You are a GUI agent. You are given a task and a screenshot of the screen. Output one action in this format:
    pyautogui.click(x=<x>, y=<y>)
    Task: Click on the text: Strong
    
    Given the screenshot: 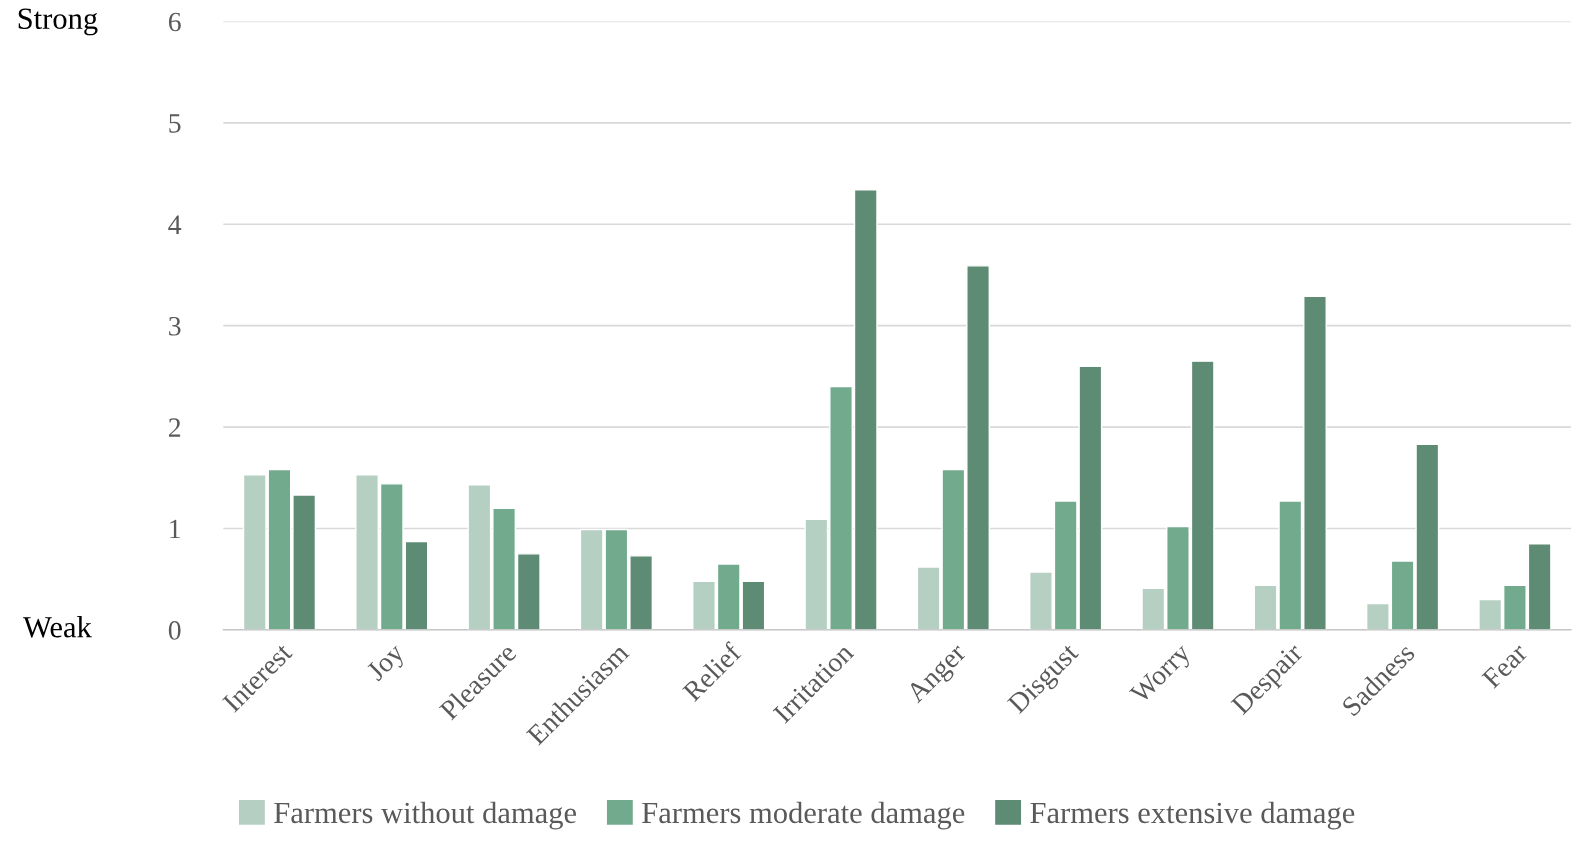 What is the action you would take?
    pyautogui.click(x=58, y=22)
    